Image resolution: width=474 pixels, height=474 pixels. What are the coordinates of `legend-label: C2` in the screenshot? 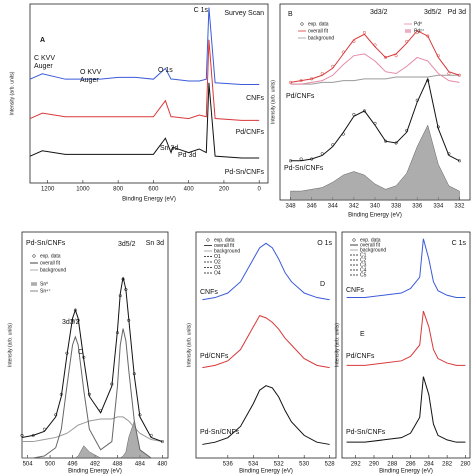 It's located at (363, 260).